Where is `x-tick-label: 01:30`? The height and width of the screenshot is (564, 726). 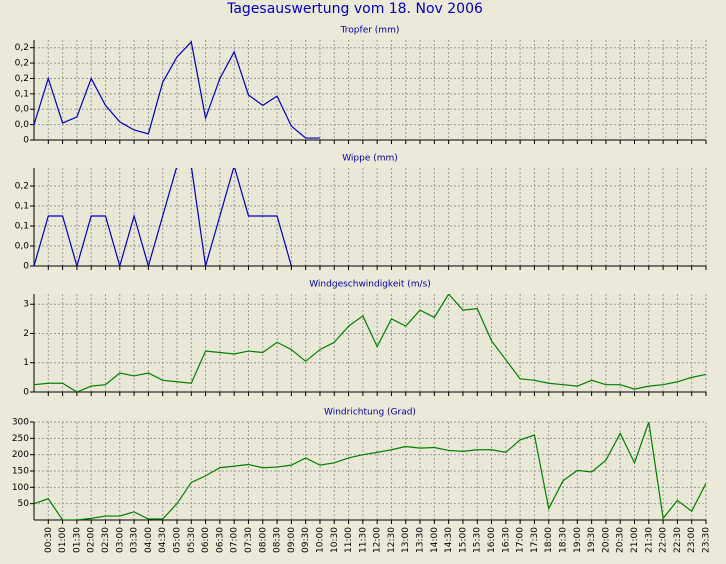
x-tick-label: 01:30 is located at coordinates (77, 540).